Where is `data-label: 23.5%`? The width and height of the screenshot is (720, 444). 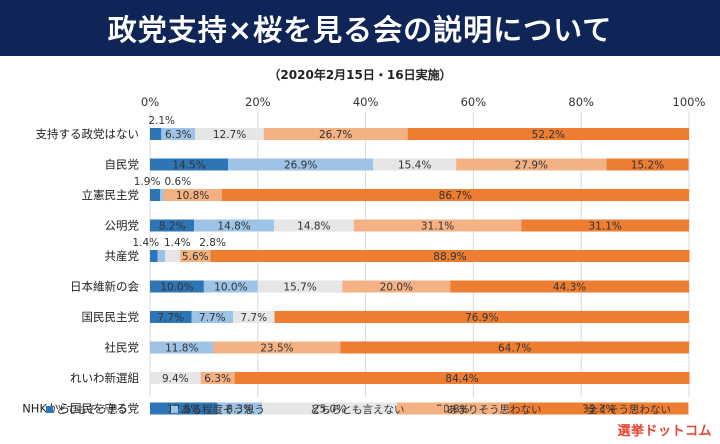
data-label: 23.5% is located at coordinates (276, 349).